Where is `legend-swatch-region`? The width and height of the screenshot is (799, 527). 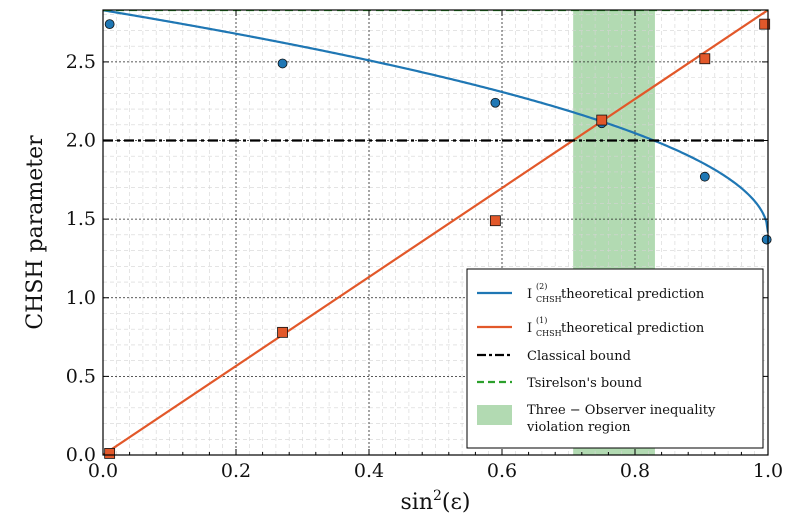 legend-swatch-region is located at coordinates (494, 415).